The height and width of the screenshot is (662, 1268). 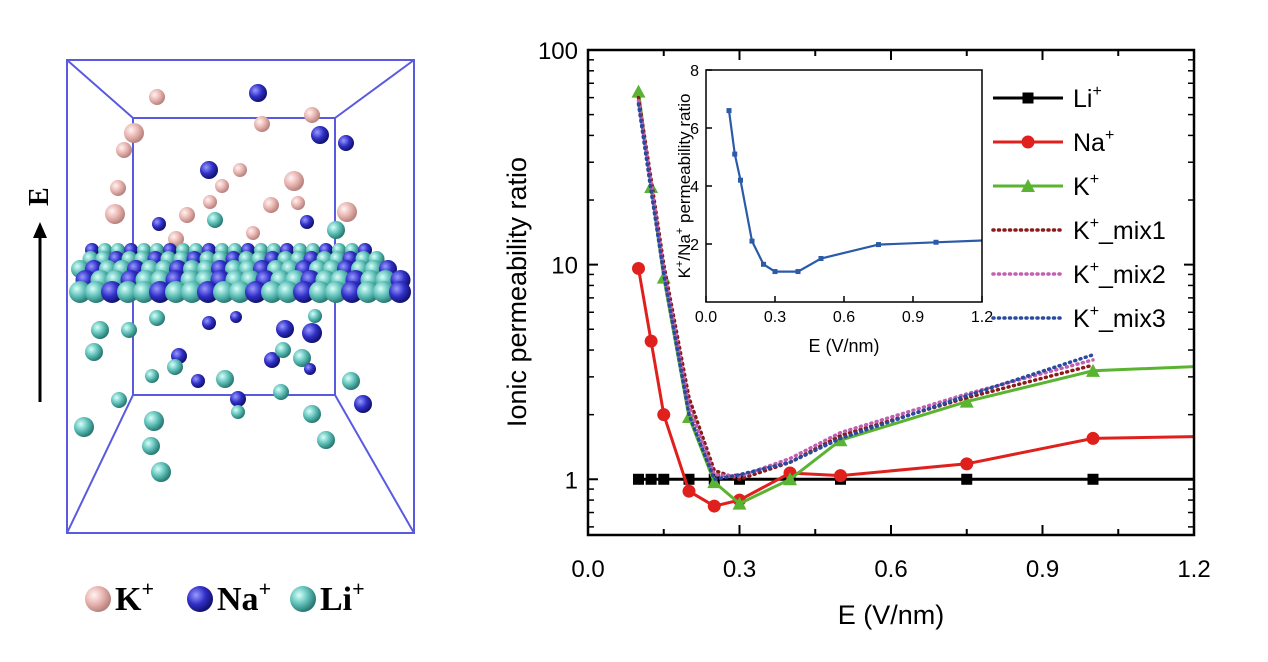 I want to click on legend-na-swatch, so click(x=200, y=599).